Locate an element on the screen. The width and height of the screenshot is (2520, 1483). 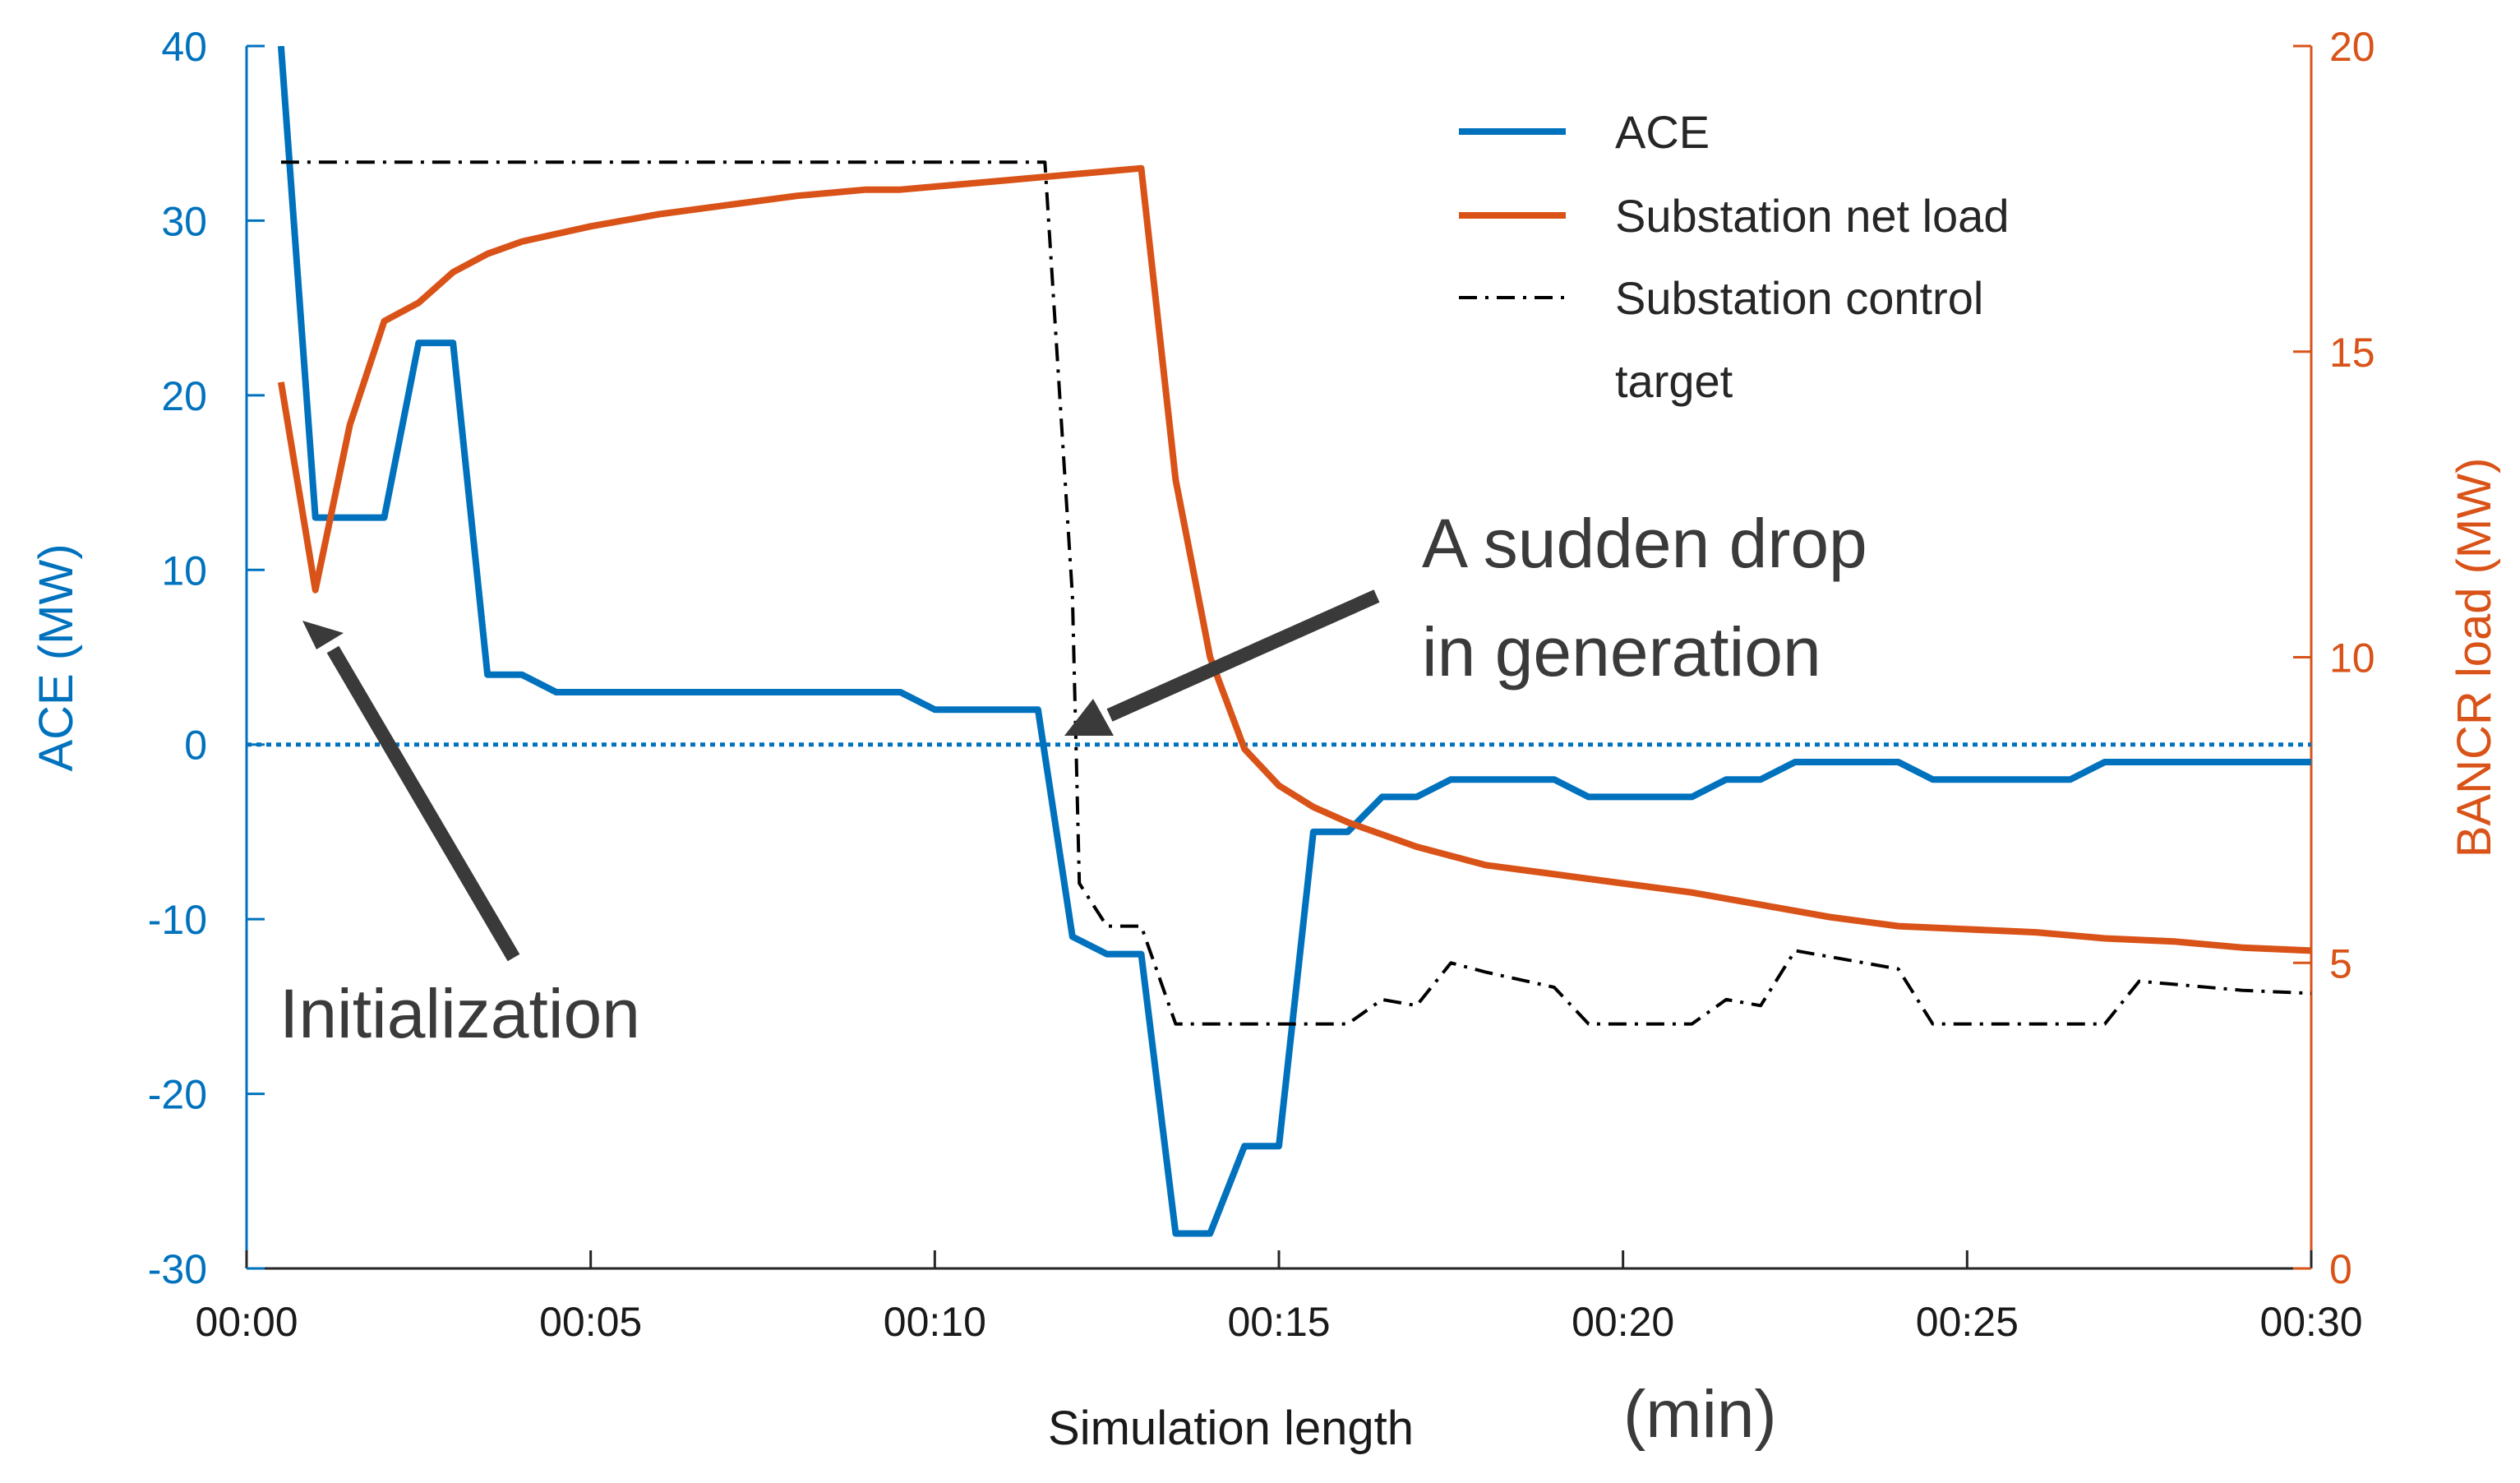
x-axis-title: Simulation length is located at coordinates (1231, 1428).